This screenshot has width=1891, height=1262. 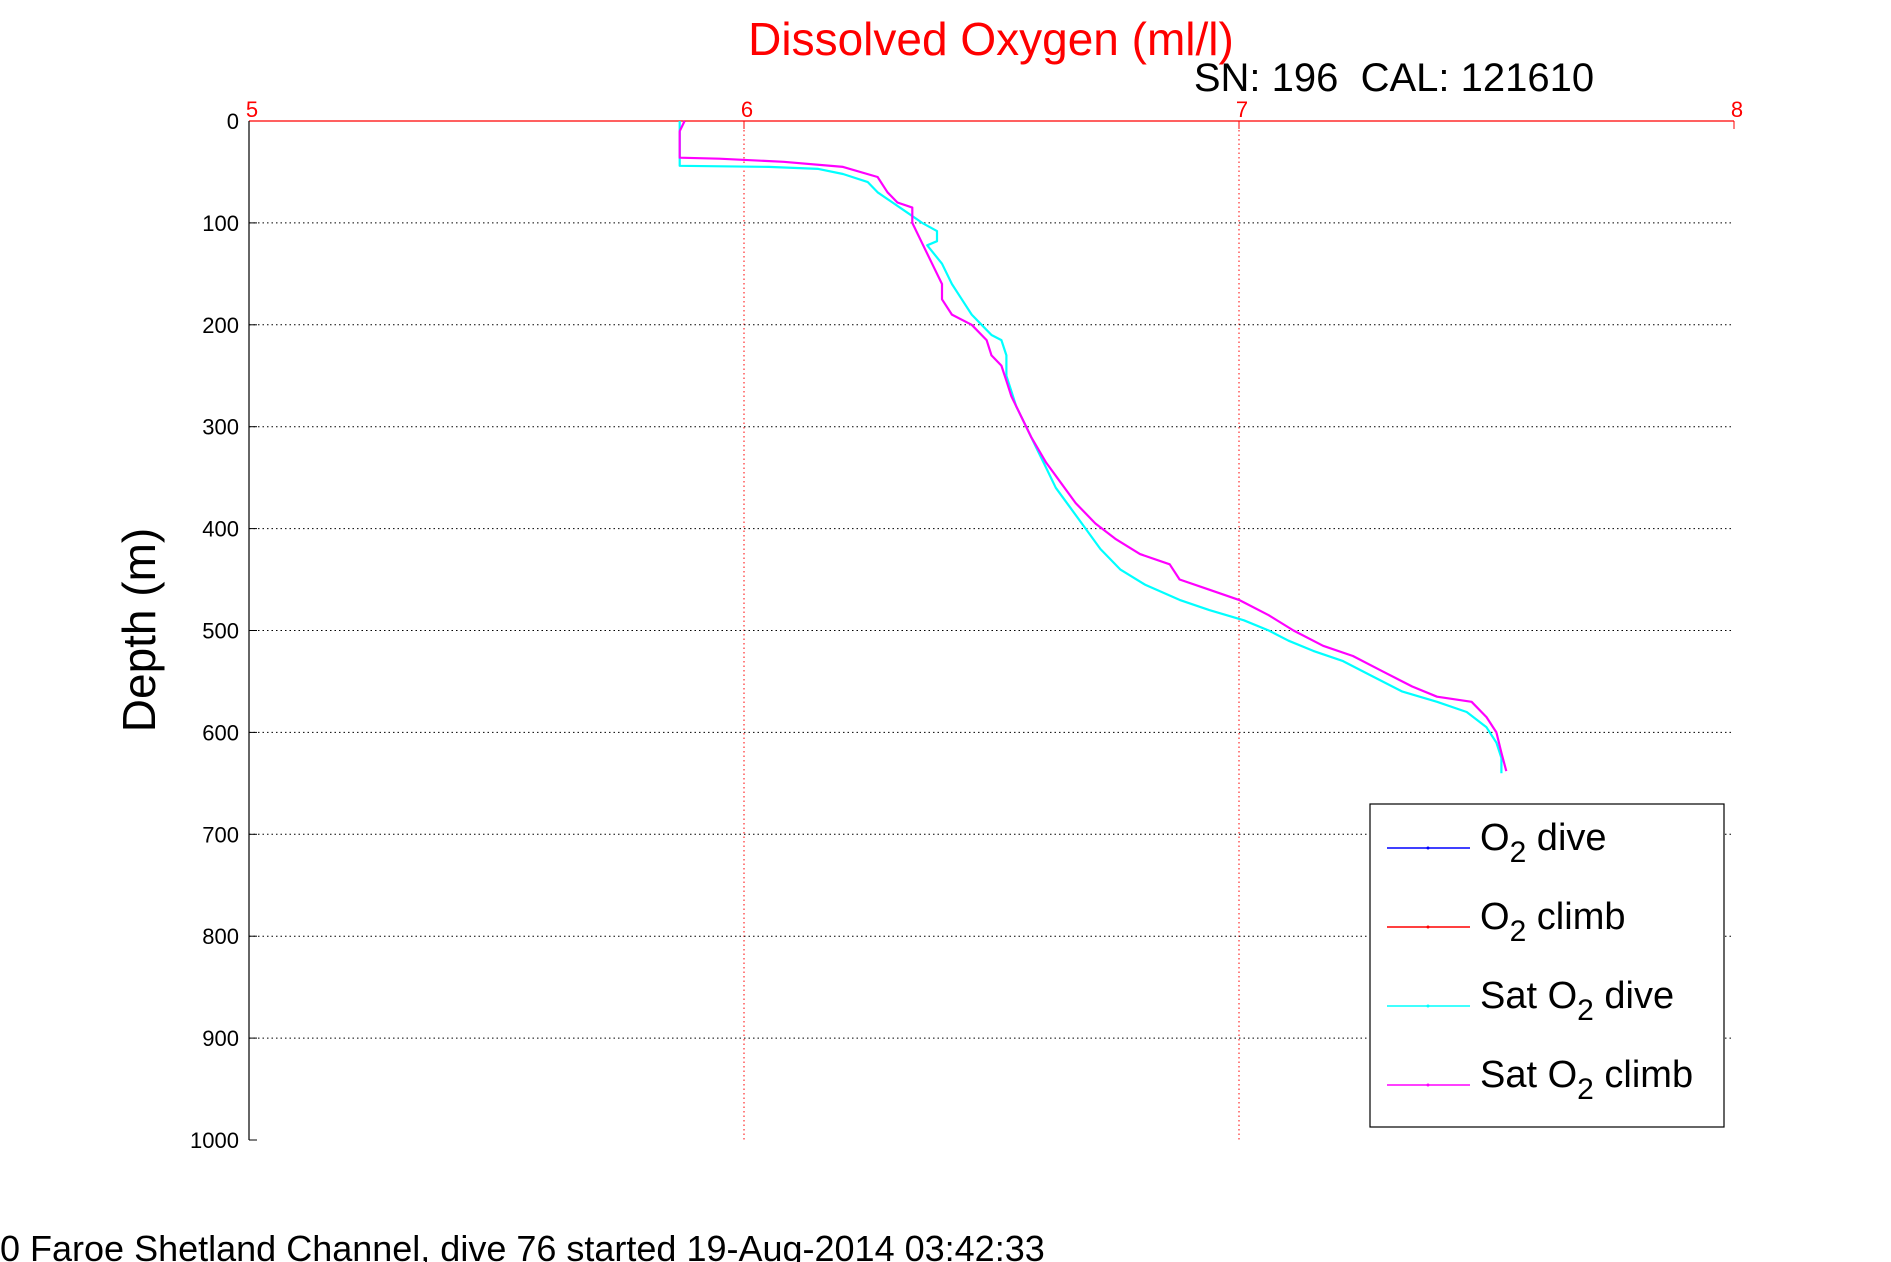 What do you see at coordinates (220, 936) in the screenshot?
I see `y-tick-label: 800` at bounding box center [220, 936].